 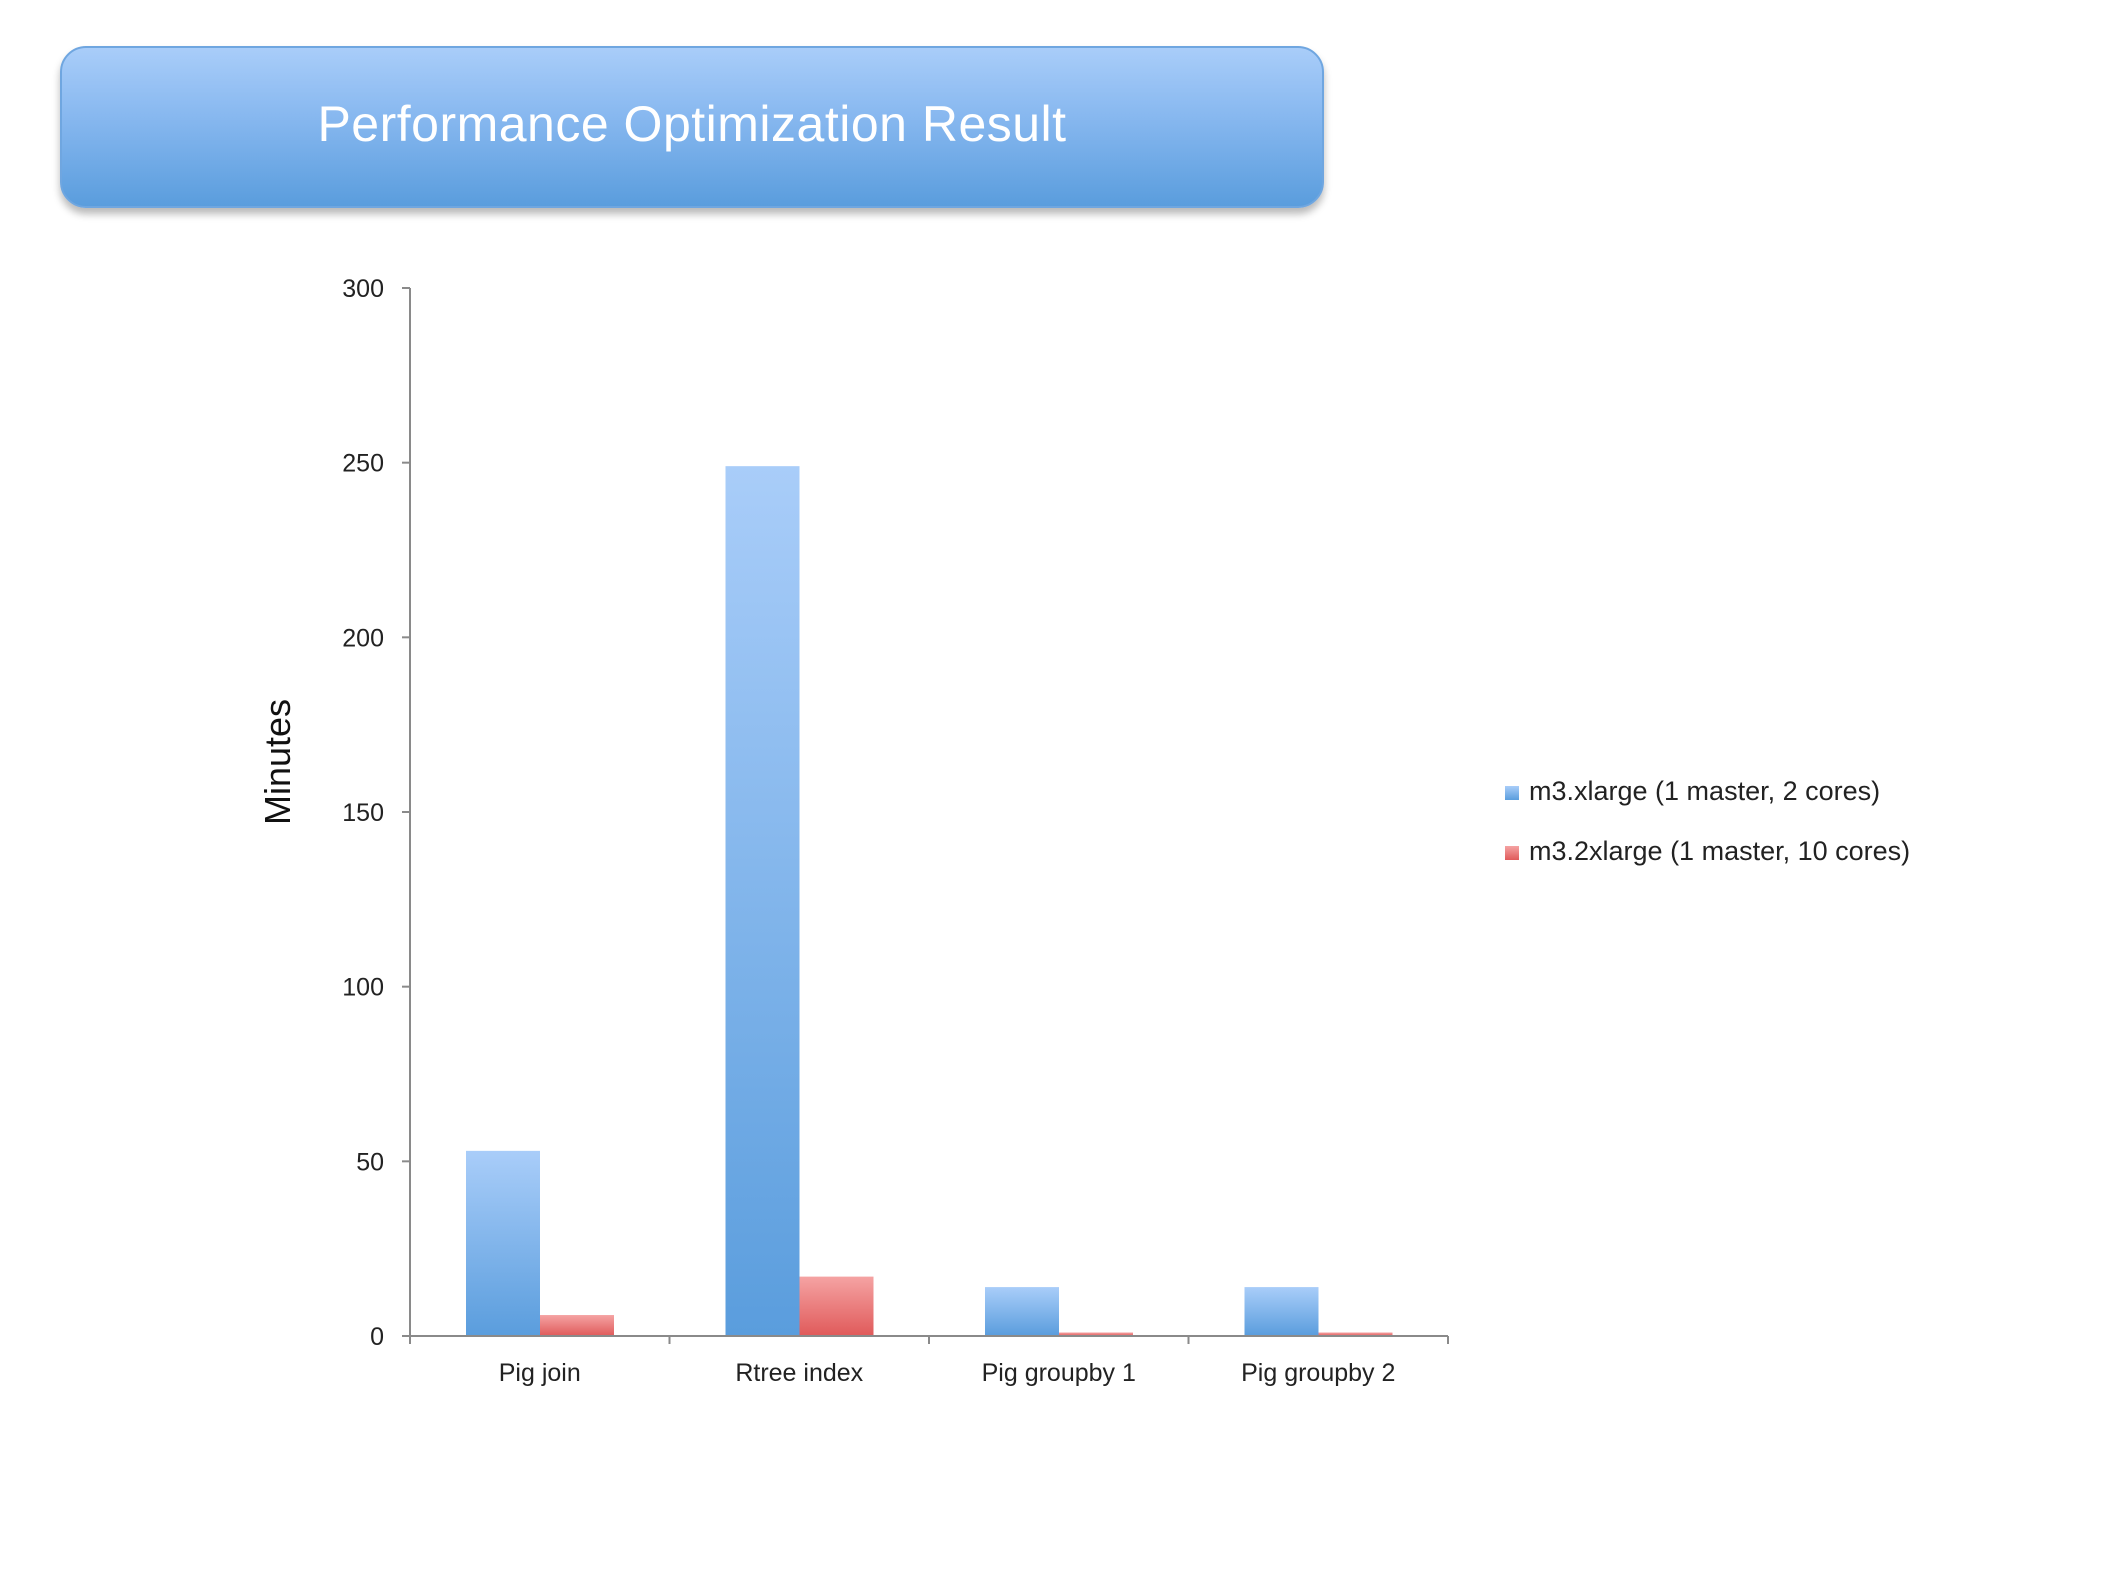 I want to click on x-tick-label: Pig join, so click(x=540, y=1373).